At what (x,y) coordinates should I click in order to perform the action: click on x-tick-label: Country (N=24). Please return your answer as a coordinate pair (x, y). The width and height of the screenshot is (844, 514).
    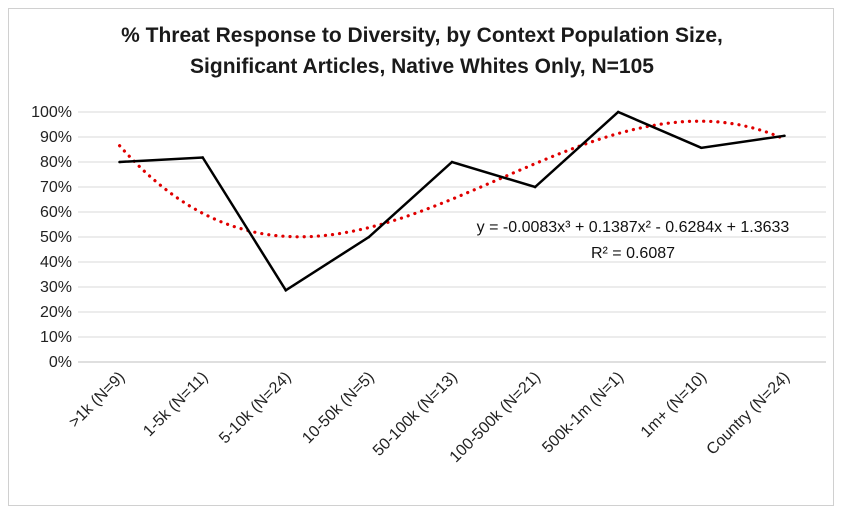
    Looking at the image, I should click on (749, 414).